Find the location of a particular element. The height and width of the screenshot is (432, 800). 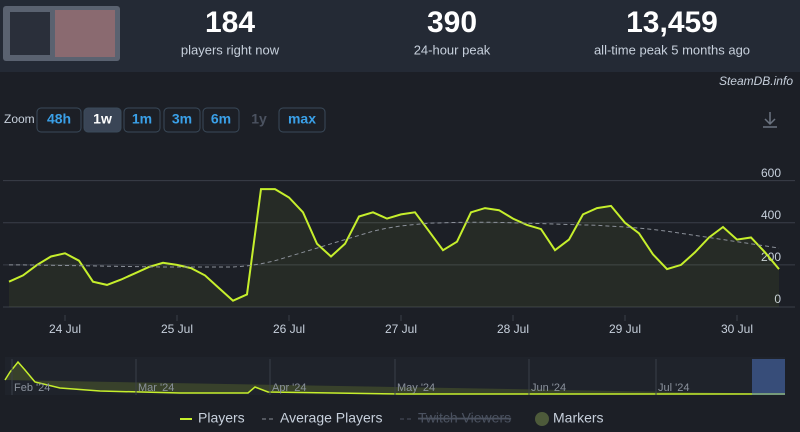

x-tick-label: 26 Jul is located at coordinates (289, 329).